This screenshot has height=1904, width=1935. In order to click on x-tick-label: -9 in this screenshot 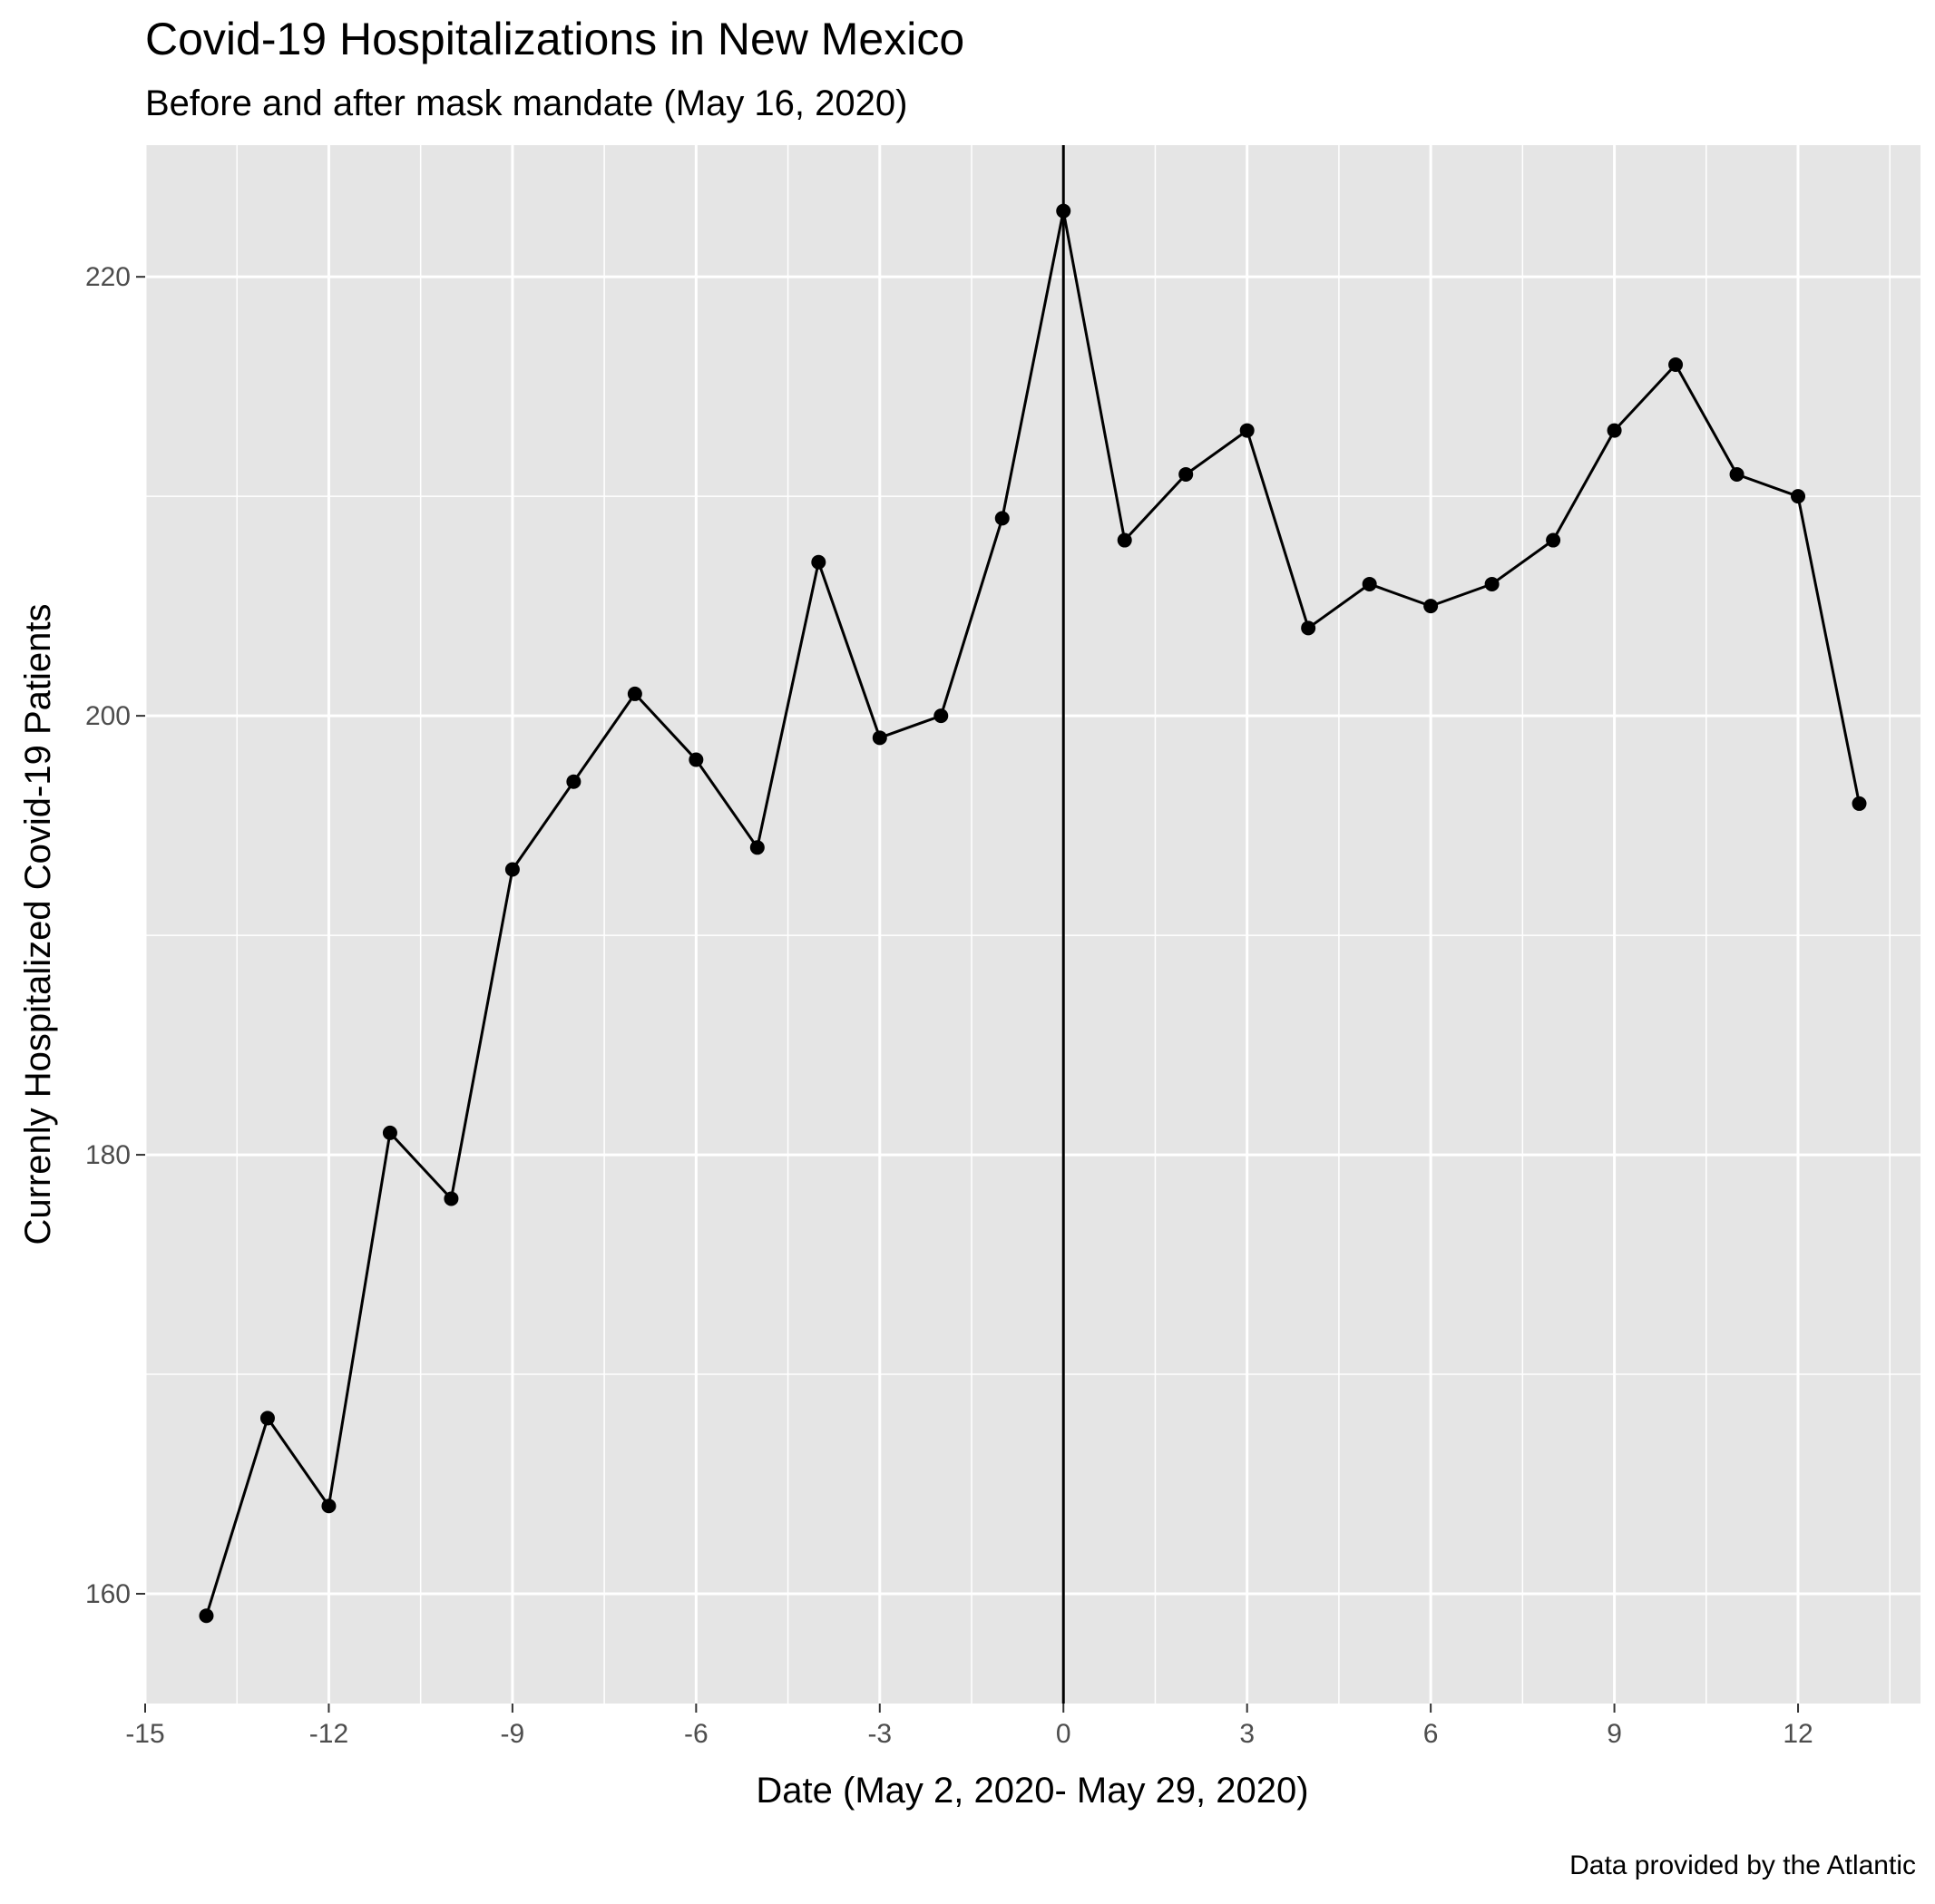, I will do `click(513, 1734)`.